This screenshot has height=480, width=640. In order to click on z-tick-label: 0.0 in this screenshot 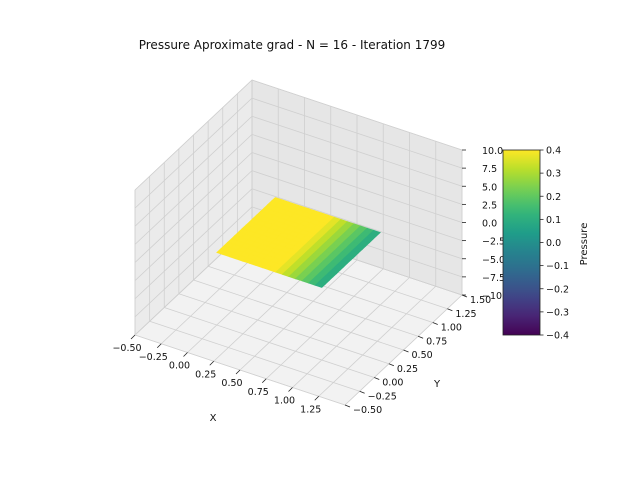, I will do `click(489, 224)`.